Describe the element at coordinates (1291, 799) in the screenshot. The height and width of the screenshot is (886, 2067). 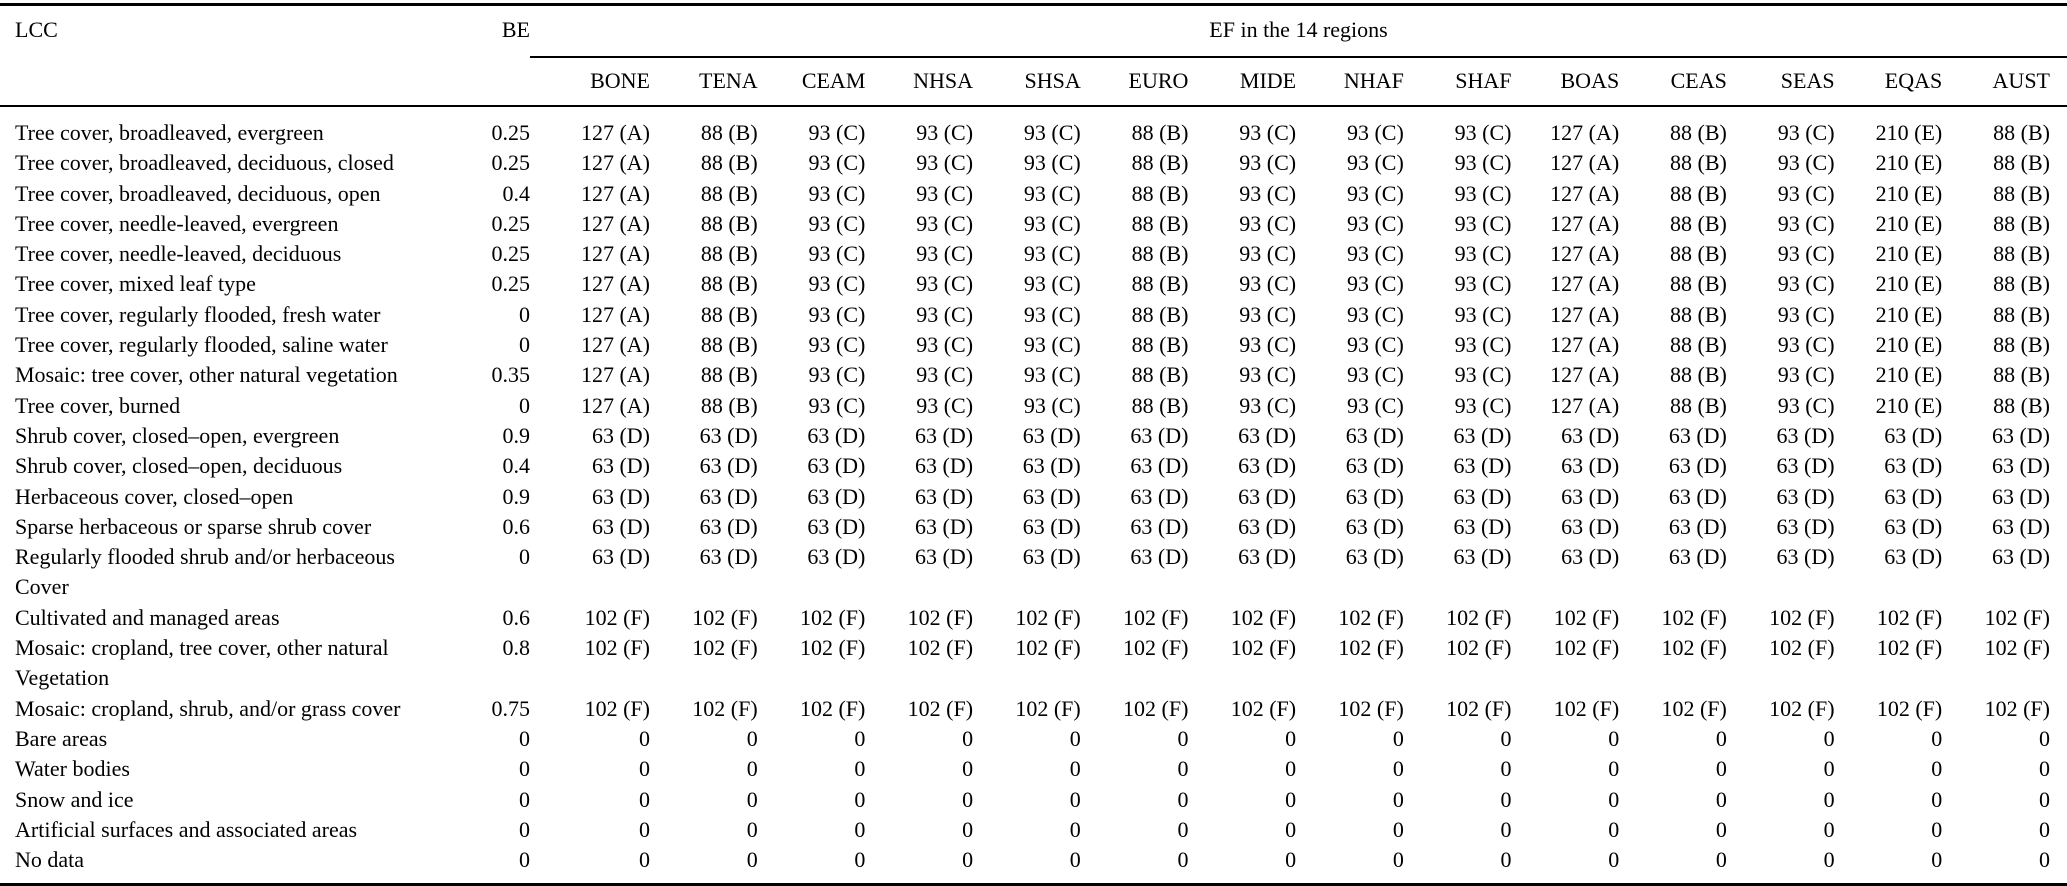
I see `ef-cell-mide: 0` at that location.